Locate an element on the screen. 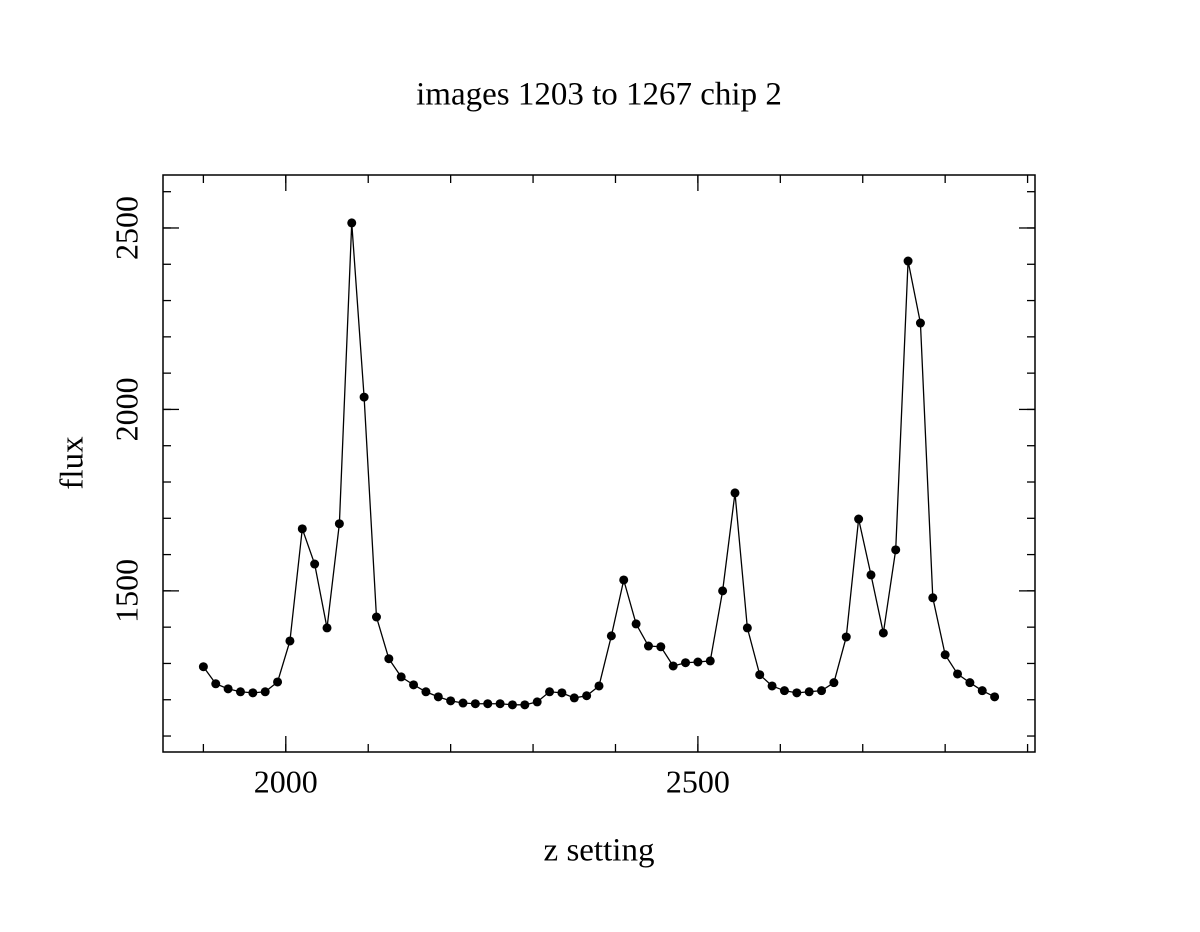  x-axis-label: z setting is located at coordinates (599, 851).